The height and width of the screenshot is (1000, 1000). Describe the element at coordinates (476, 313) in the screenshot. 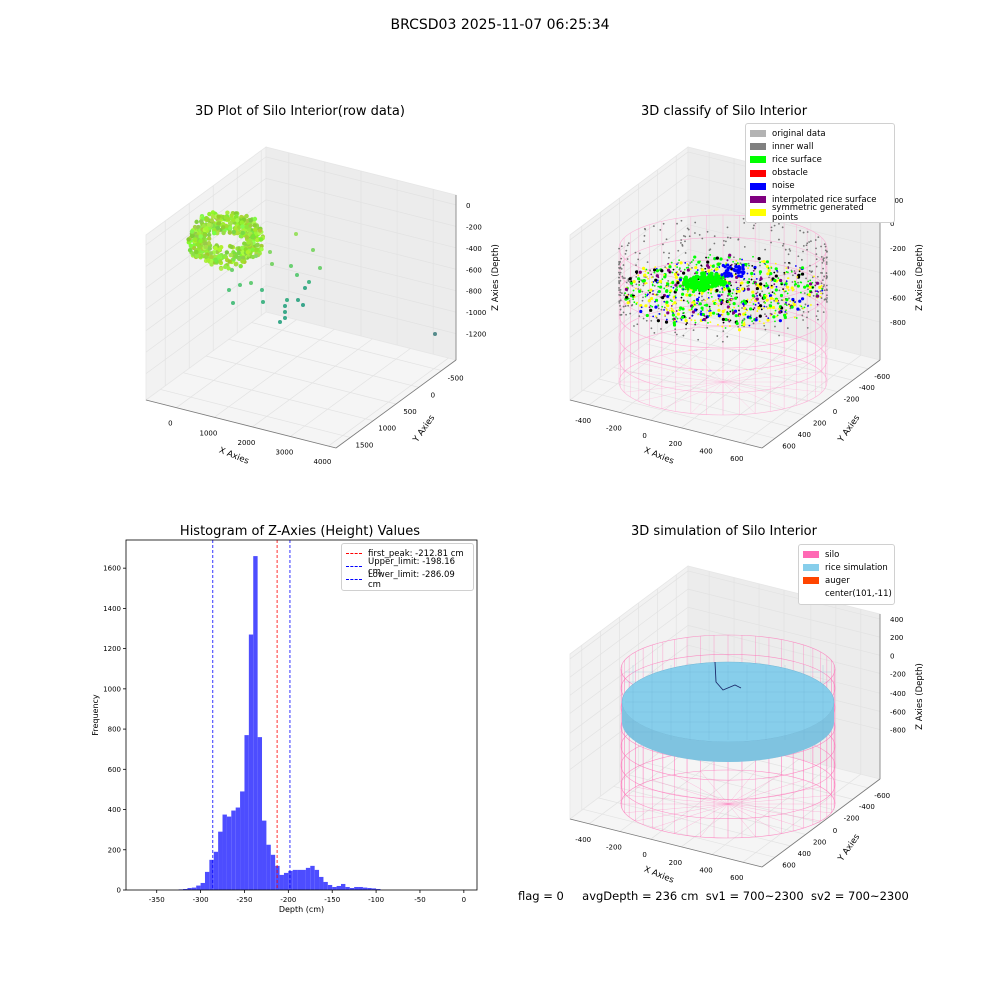

I see `p1-ztick-label: -1000` at that location.